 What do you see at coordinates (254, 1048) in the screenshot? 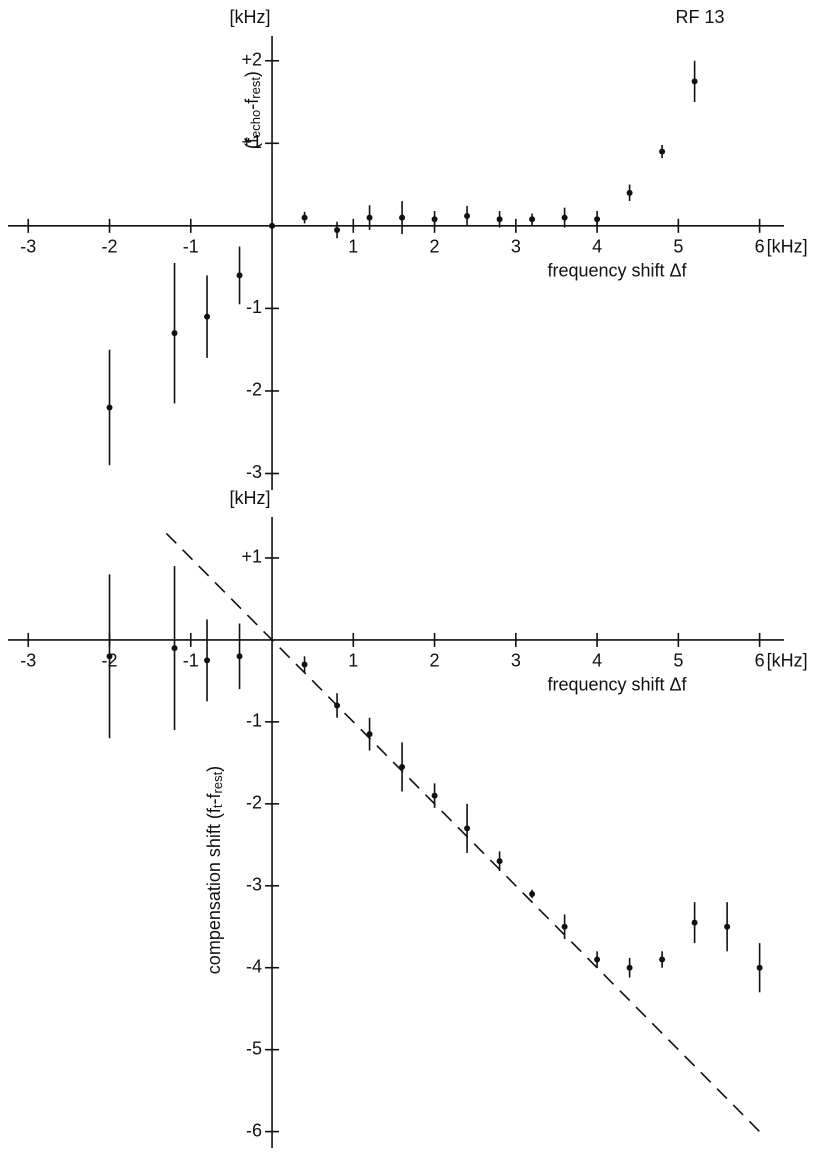
I see `y-tick-label: -5` at bounding box center [254, 1048].